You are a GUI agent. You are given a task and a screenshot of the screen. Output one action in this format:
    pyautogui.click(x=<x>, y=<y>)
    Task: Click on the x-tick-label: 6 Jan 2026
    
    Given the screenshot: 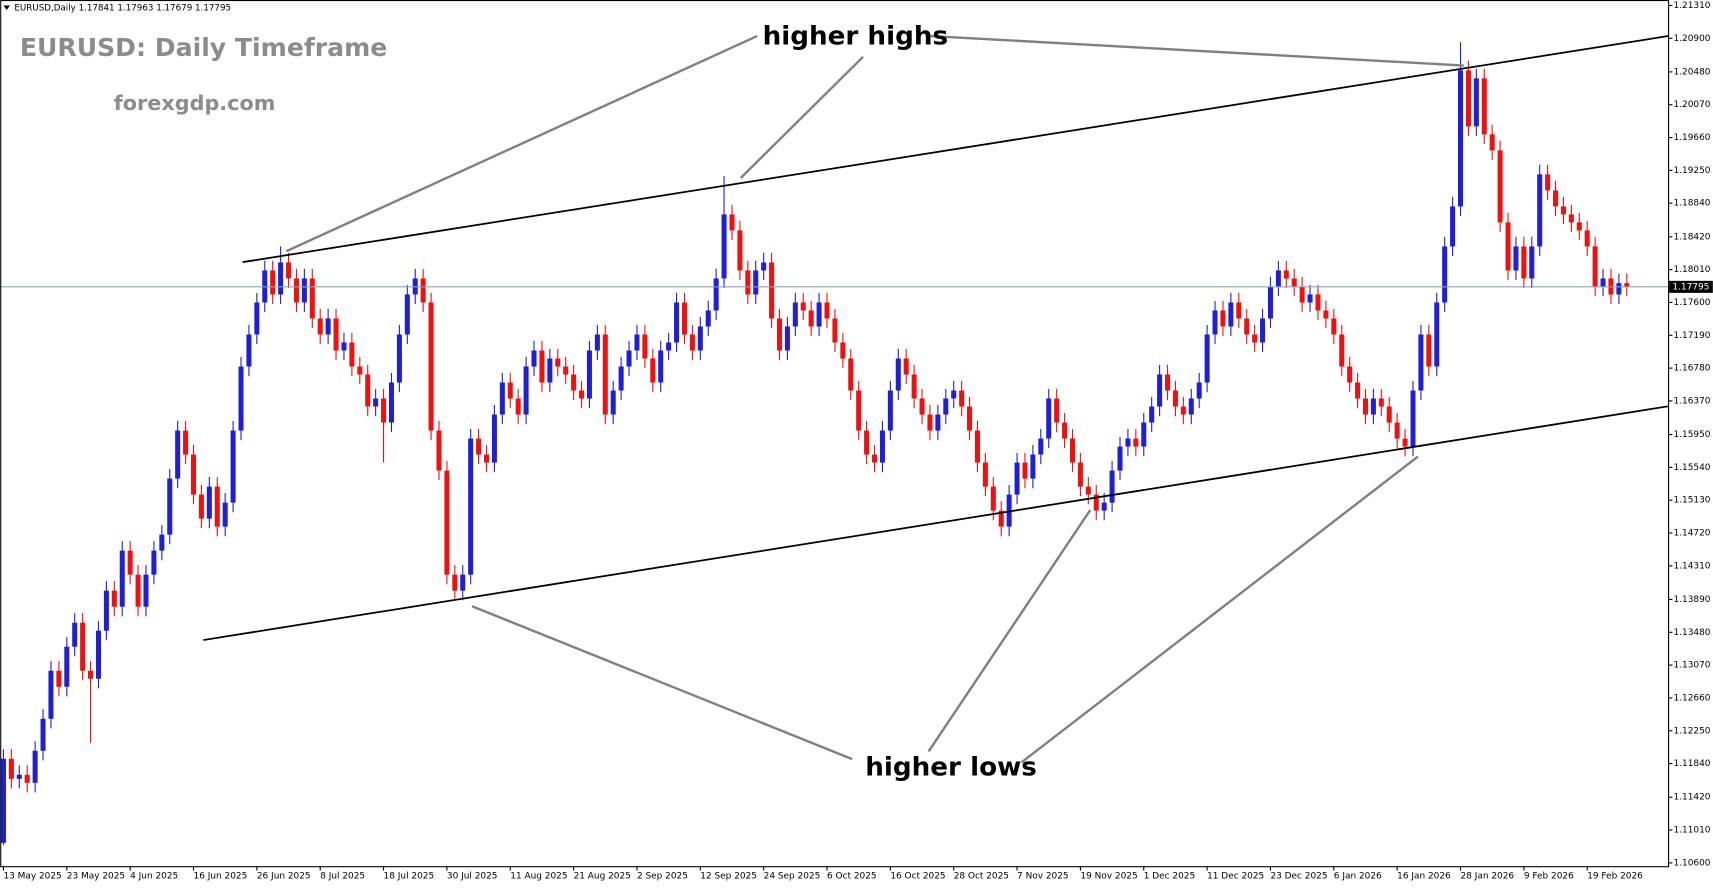 What is the action you would take?
    pyautogui.click(x=1358, y=876)
    